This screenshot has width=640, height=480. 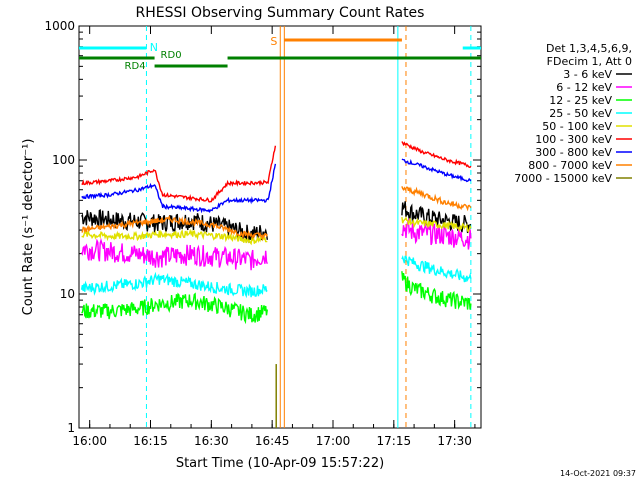 What do you see at coordinates (454, 441) in the screenshot?
I see `x-tick-label: 17:30` at bounding box center [454, 441].